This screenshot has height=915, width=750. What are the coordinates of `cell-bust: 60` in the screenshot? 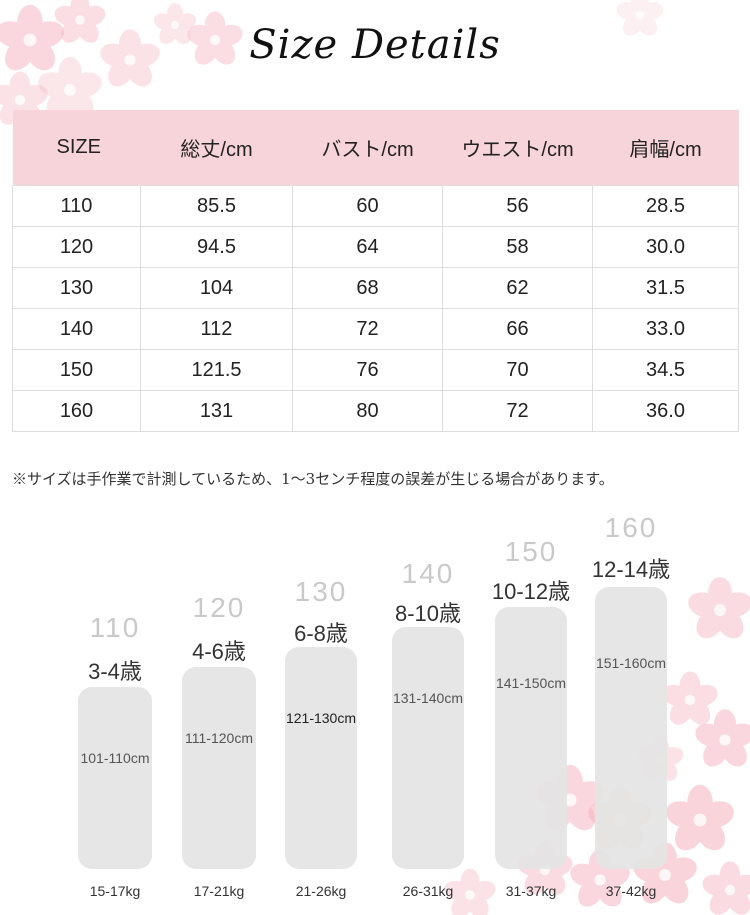 It's located at (368, 206).